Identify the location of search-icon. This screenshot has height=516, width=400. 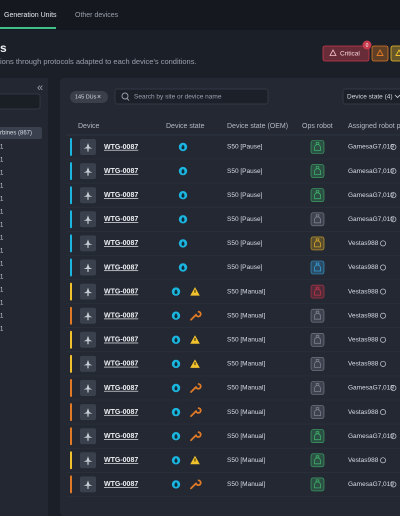
(125, 96).